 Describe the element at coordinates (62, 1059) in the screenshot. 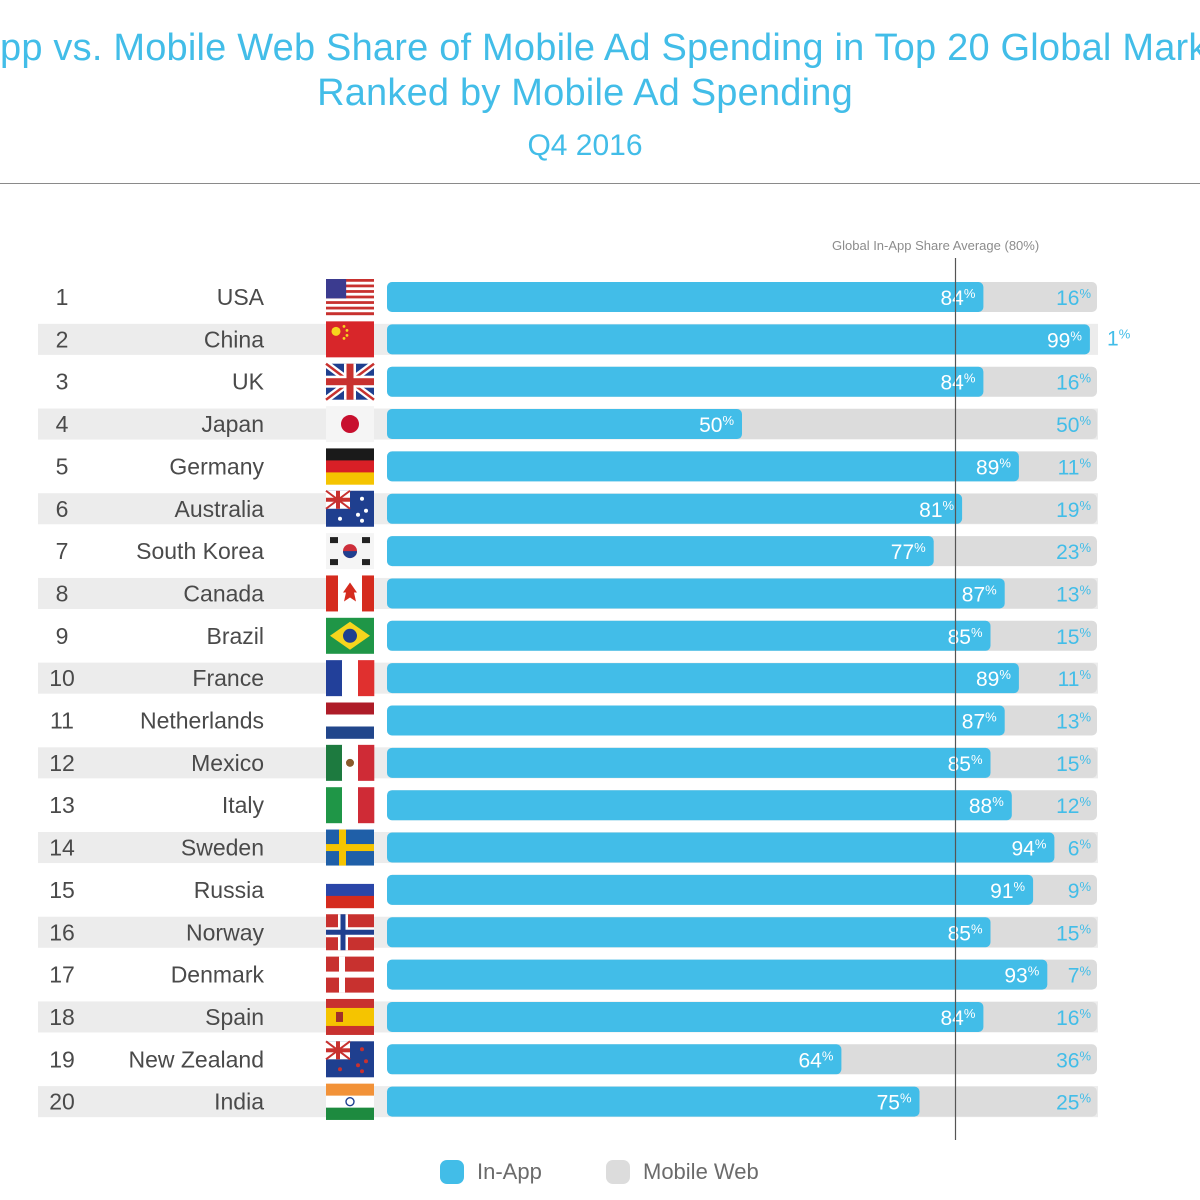

I see `rank-label: 19` at that location.